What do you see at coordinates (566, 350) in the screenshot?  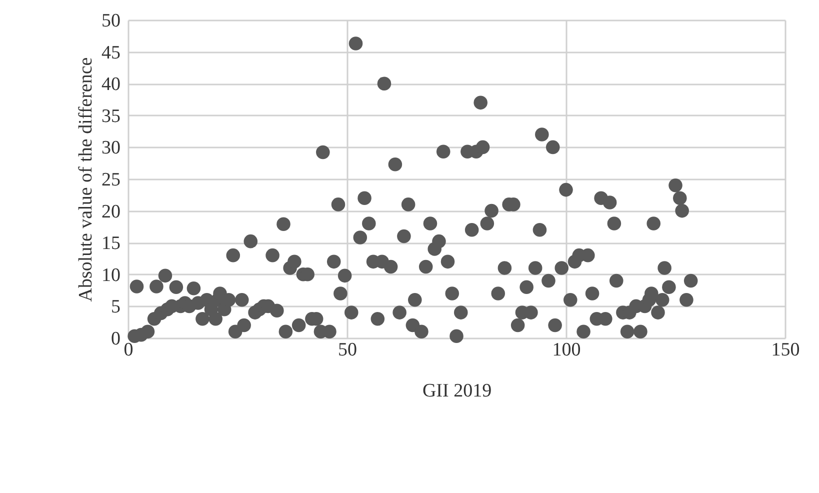 I see `x-tick-label: 100` at bounding box center [566, 350].